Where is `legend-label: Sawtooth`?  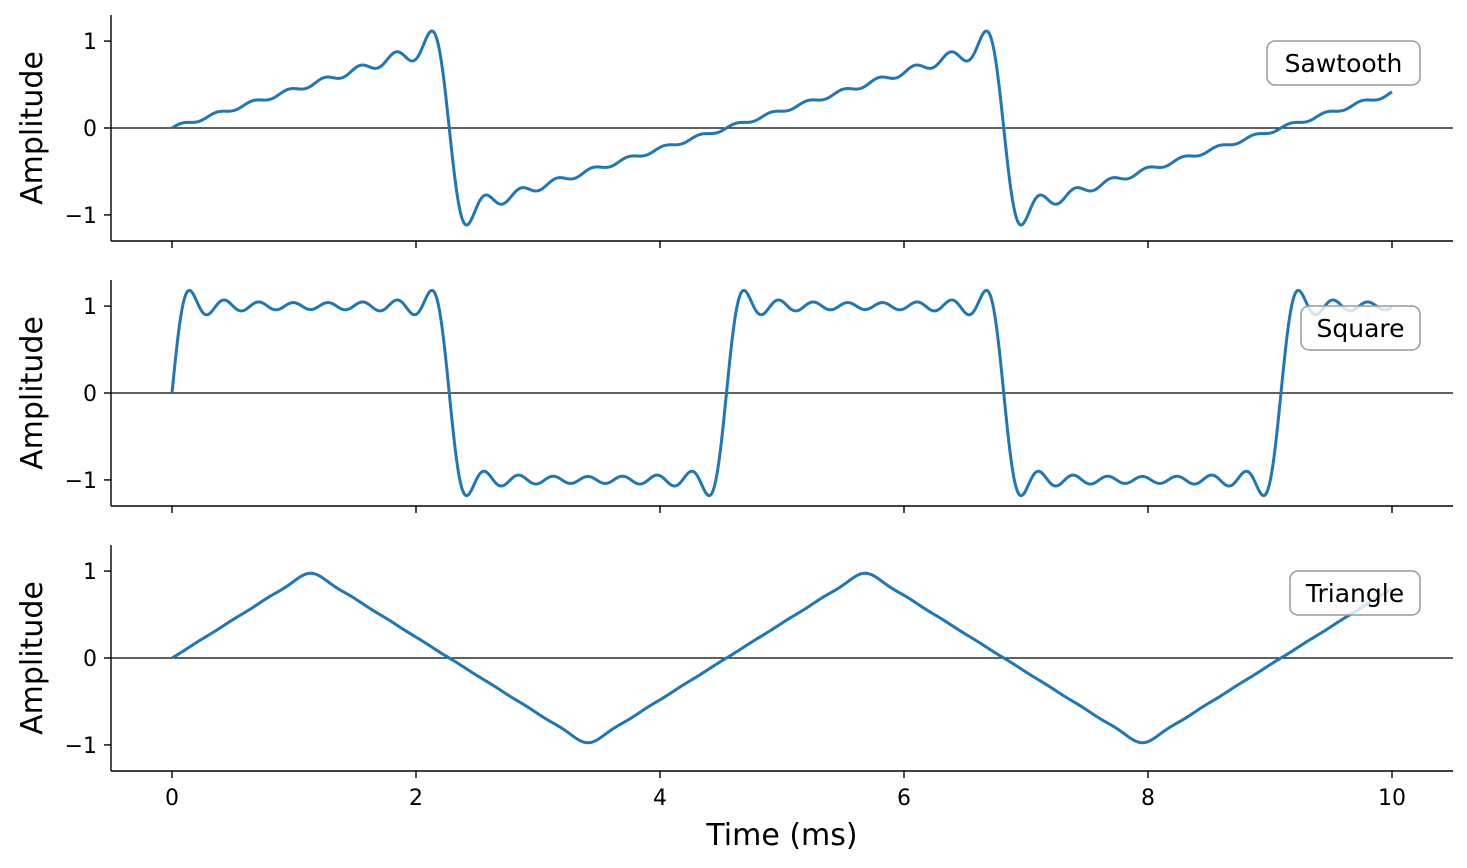 legend-label: Sawtooth is located at coordinates (1344, 63).